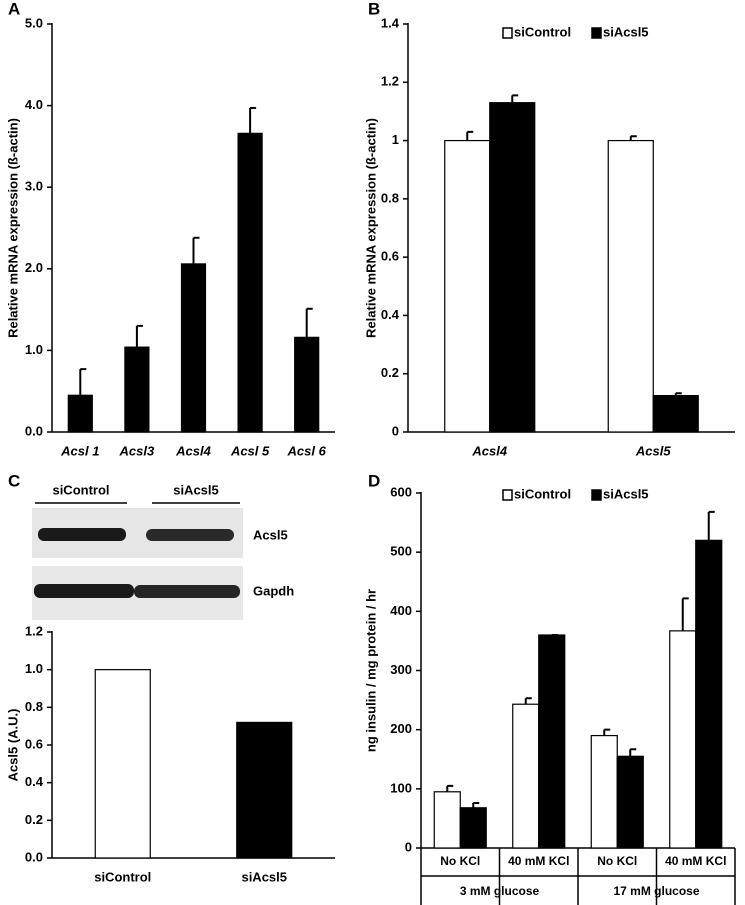 Image resolution: width=745 pixels, height=905 pixels. Describe the element at coordinates (395, 139) in the screenshot. I see `y-tick-label: 1` at that location.